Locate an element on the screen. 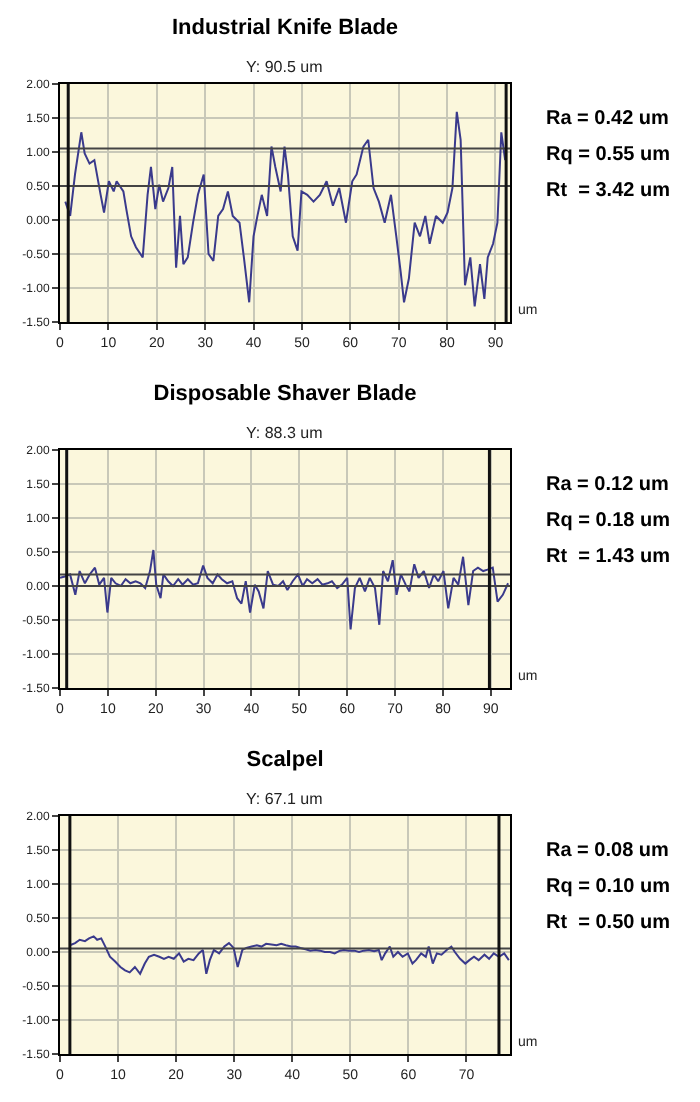  text: Rt = 0.50 um is located at coordinates (608, 923).